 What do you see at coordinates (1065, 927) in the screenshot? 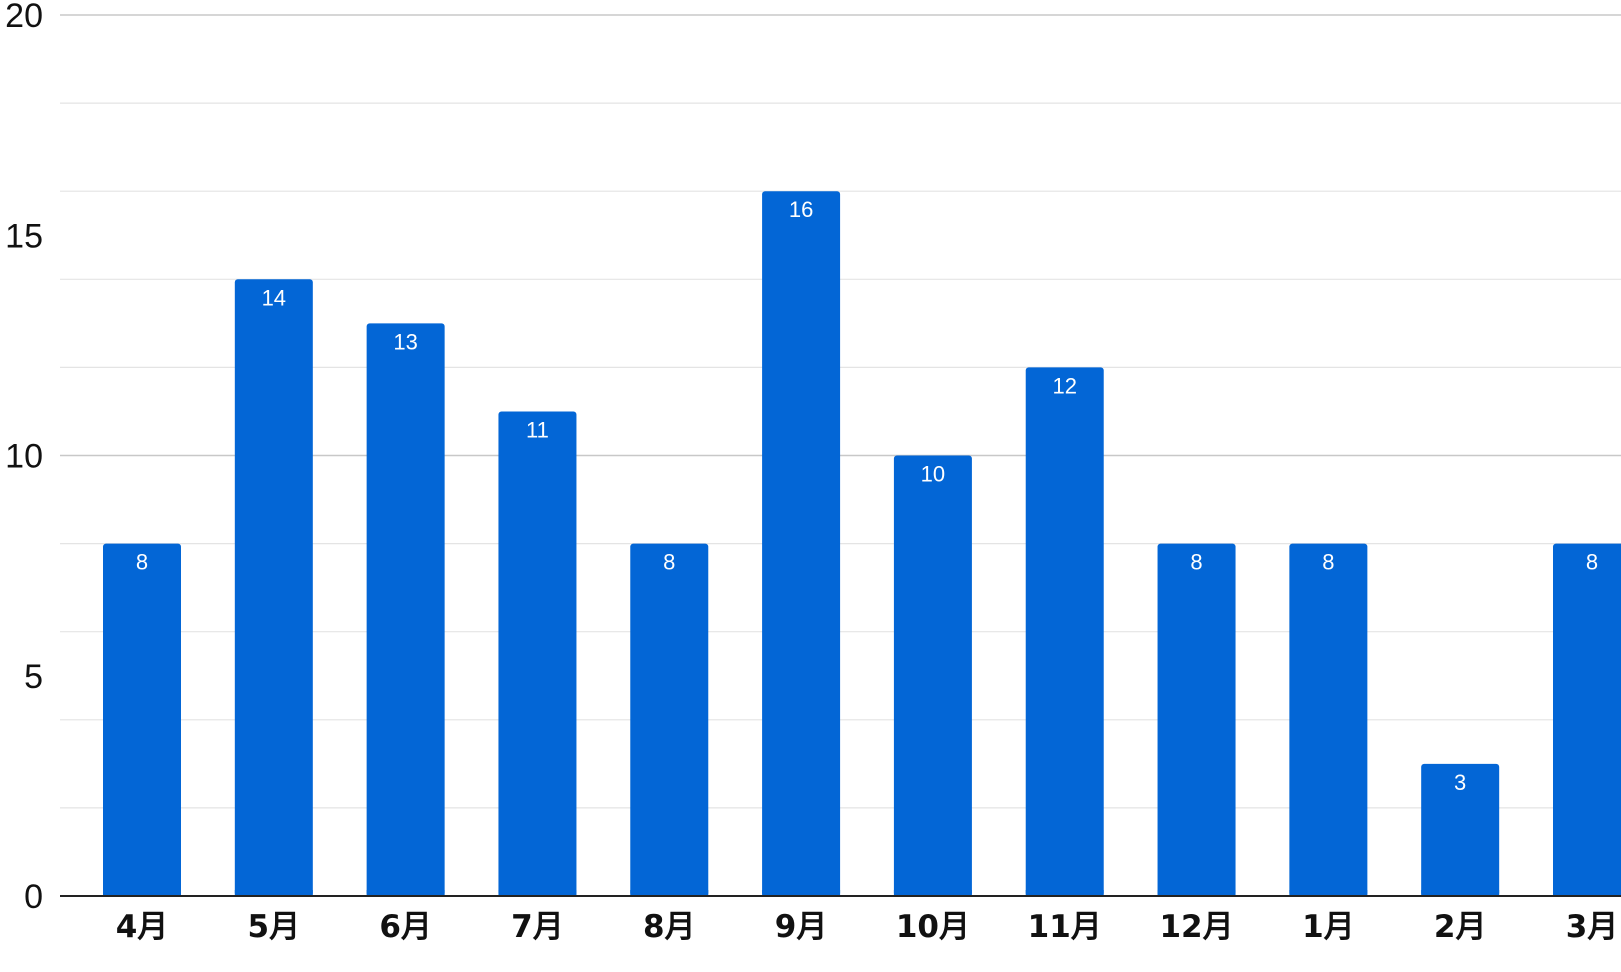
I see `x-tick-label: 11月` at bounding box center [1065, 927].